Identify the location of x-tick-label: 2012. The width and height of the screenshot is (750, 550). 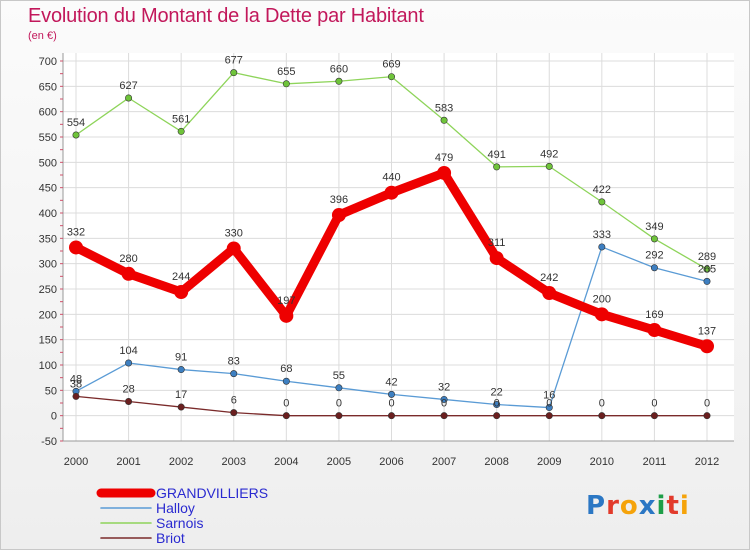
(707, 462).